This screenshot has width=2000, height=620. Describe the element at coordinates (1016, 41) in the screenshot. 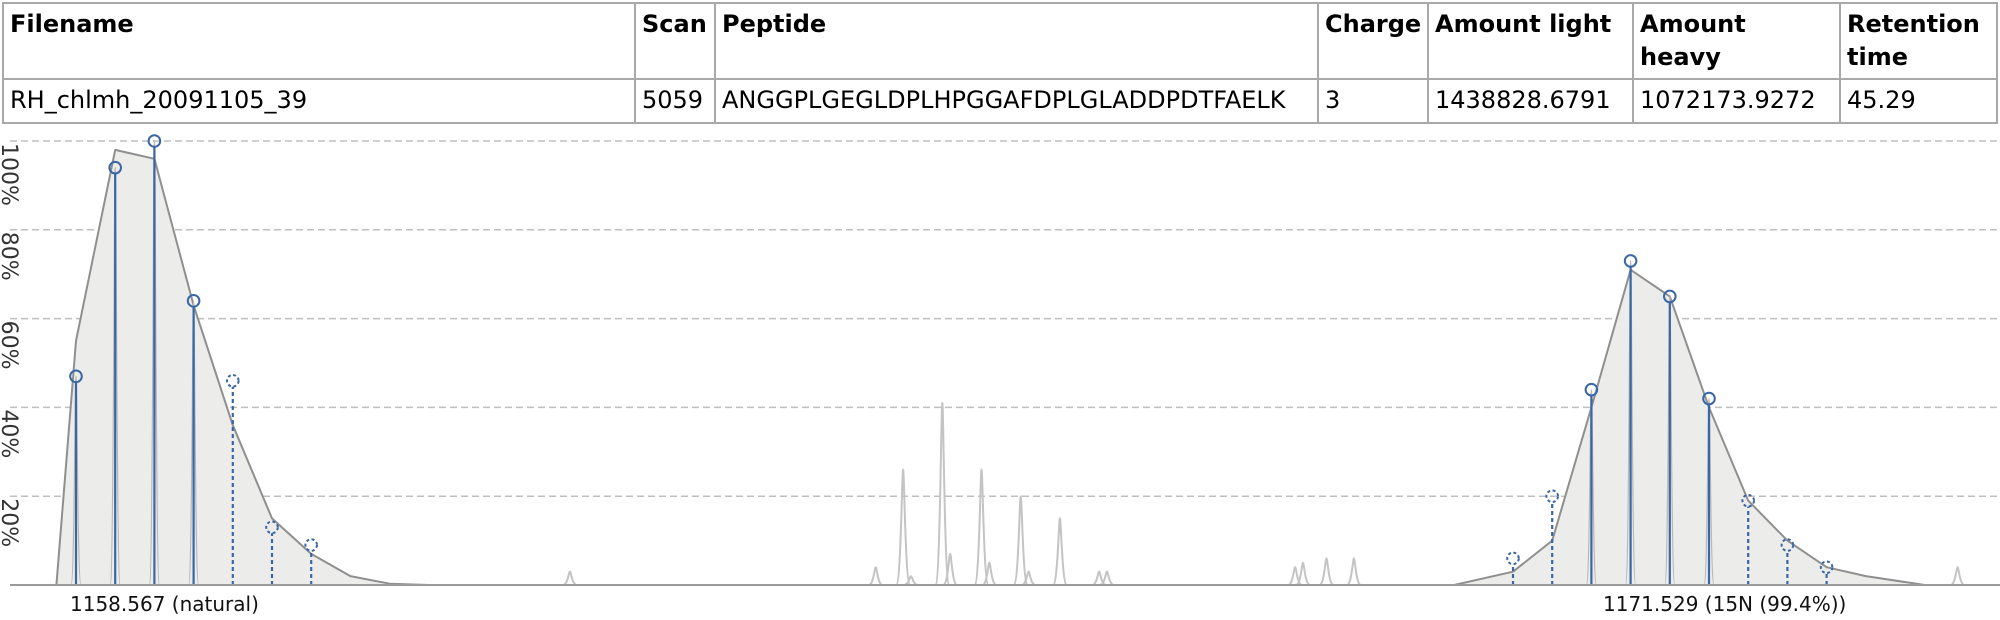

I see `column-header-peptide: Peptide` at that location.